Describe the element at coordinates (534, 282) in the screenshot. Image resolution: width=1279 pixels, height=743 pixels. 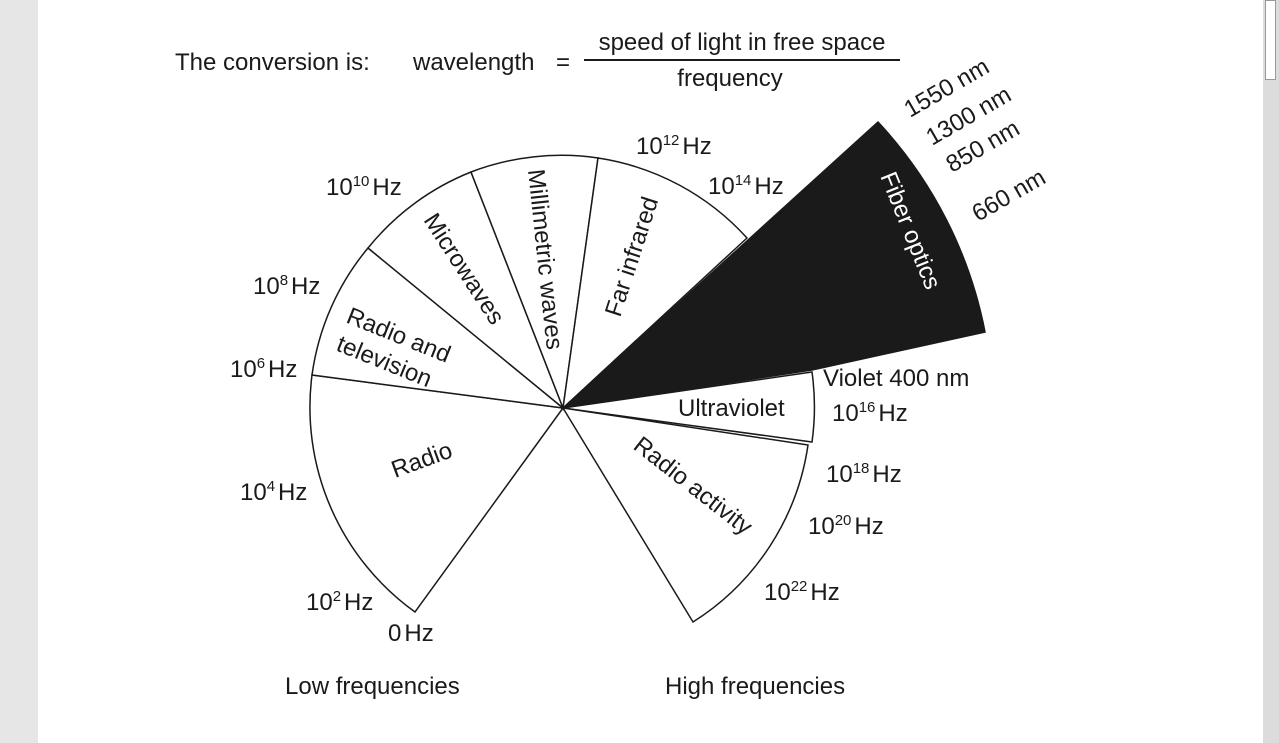
I see `sector-millimetric` at that location.